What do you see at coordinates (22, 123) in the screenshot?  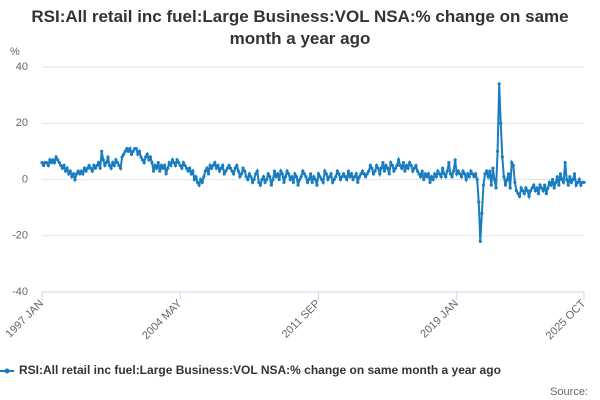 I see `y-tick-label: 20` at bounding box center [22, 123].